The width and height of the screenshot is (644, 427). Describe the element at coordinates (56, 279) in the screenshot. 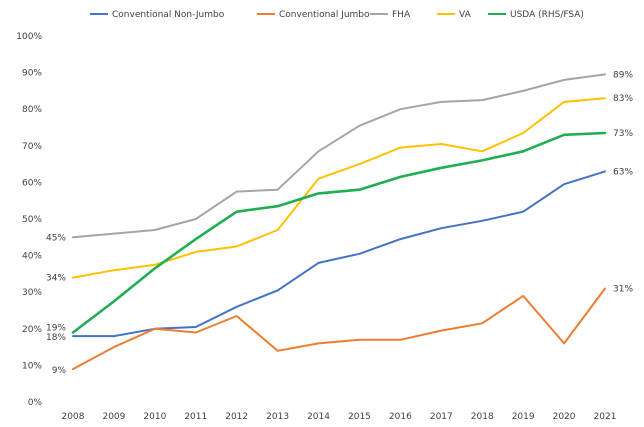

I see `start-data-label: 34%` at that location.